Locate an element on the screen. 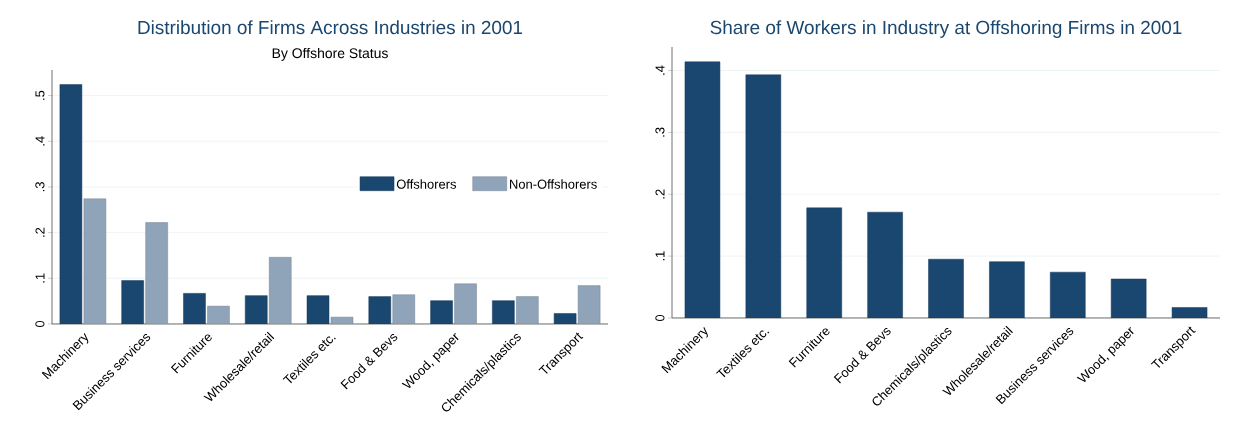 This screenshot has width=1240, height=446. chart-title: Distribution of Firms Across Industries in 2001 is located at coordinates (330, 27).